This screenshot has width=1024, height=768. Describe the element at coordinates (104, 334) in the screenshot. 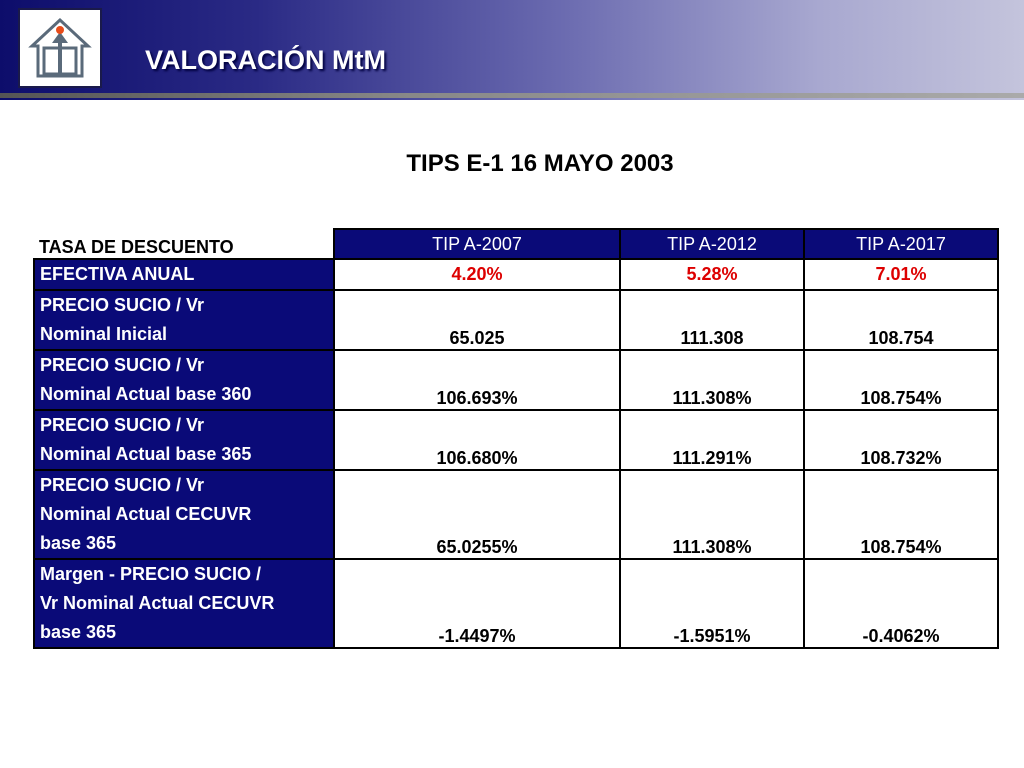

I see `row-label-line: Nominal Inicial` at that location.